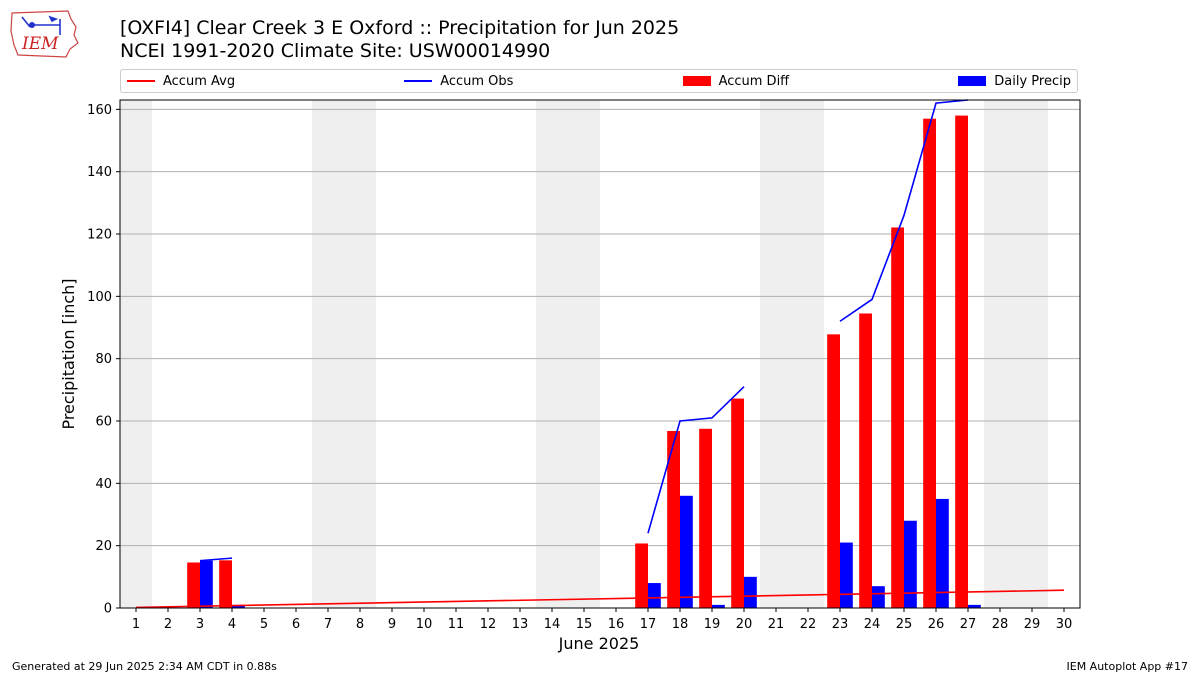 This screenshot has height=675, width=1200. I want to click on y-tick-label: 140, so click(99, 172).